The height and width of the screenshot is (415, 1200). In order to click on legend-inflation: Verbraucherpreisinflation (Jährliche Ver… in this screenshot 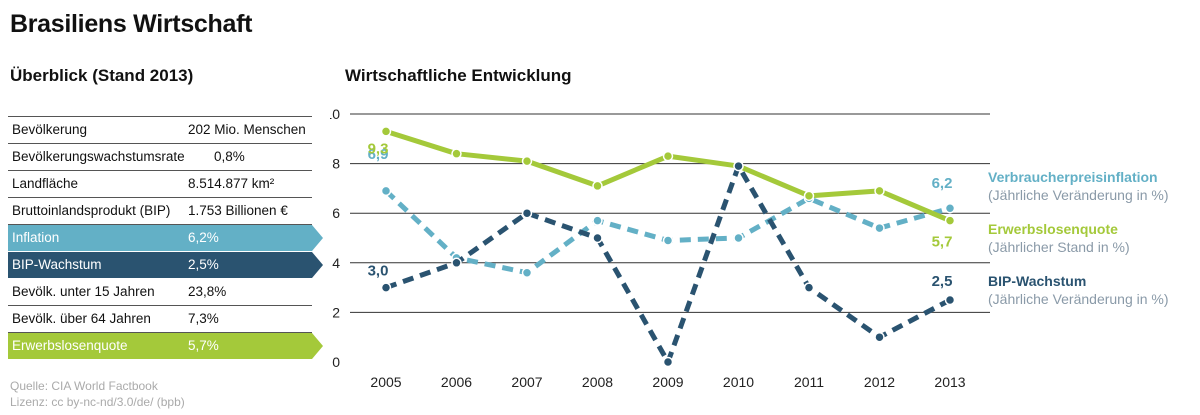, I will do `click(1078, 186)`.